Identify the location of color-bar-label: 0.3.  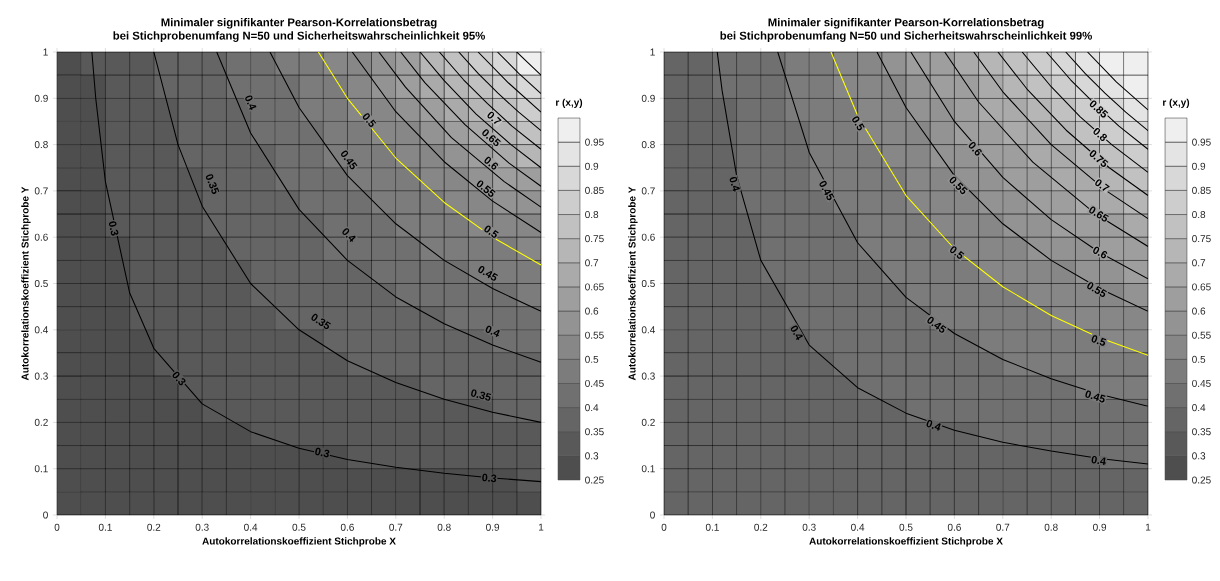
(592, 456).